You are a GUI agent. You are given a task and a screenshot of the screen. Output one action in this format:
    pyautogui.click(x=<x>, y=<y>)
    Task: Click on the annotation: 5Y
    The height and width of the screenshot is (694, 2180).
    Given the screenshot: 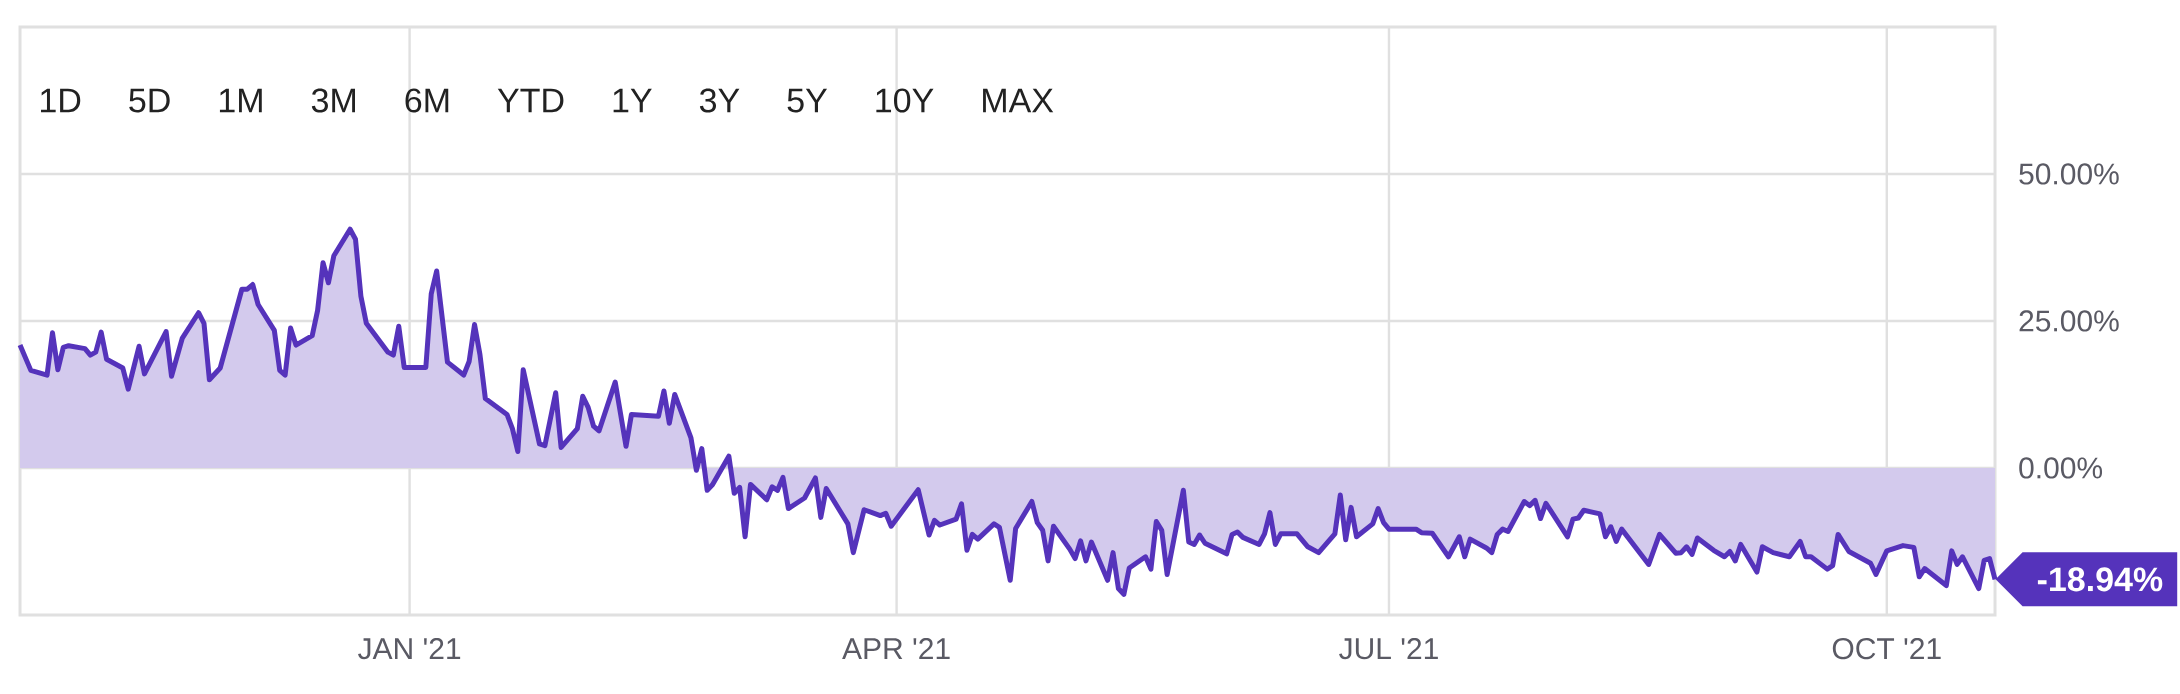 What is the action you would take?
    pyautogui.click(x=807, y=100)
    